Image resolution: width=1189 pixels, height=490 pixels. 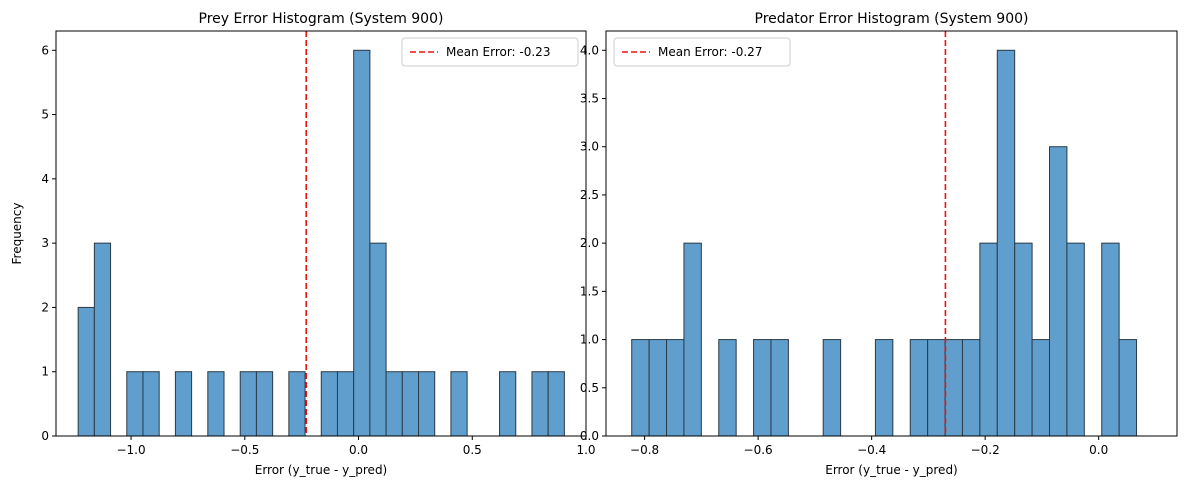 I want to click on prey-y-tick-label-5: 5, so click(x=45, y=115).